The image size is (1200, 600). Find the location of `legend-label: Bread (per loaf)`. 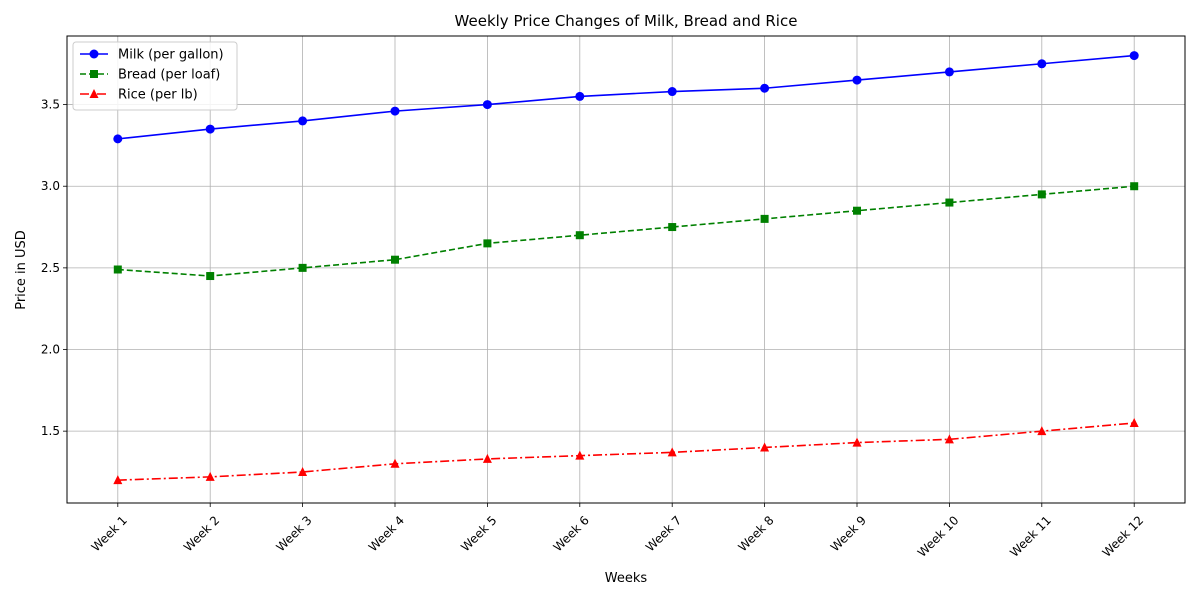

legend-label: Bread (per loaf) is located at coordinates (169, 75).